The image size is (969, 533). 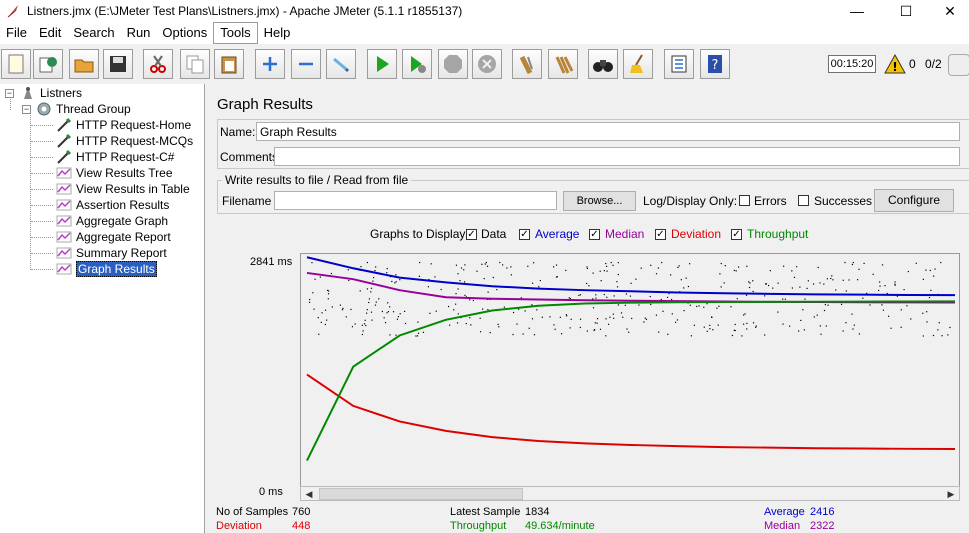 What do you see at coordinates (660, 234) in the screenshot?
I see `deviation-checkbox: ✓` at bounding box center [660, 234].